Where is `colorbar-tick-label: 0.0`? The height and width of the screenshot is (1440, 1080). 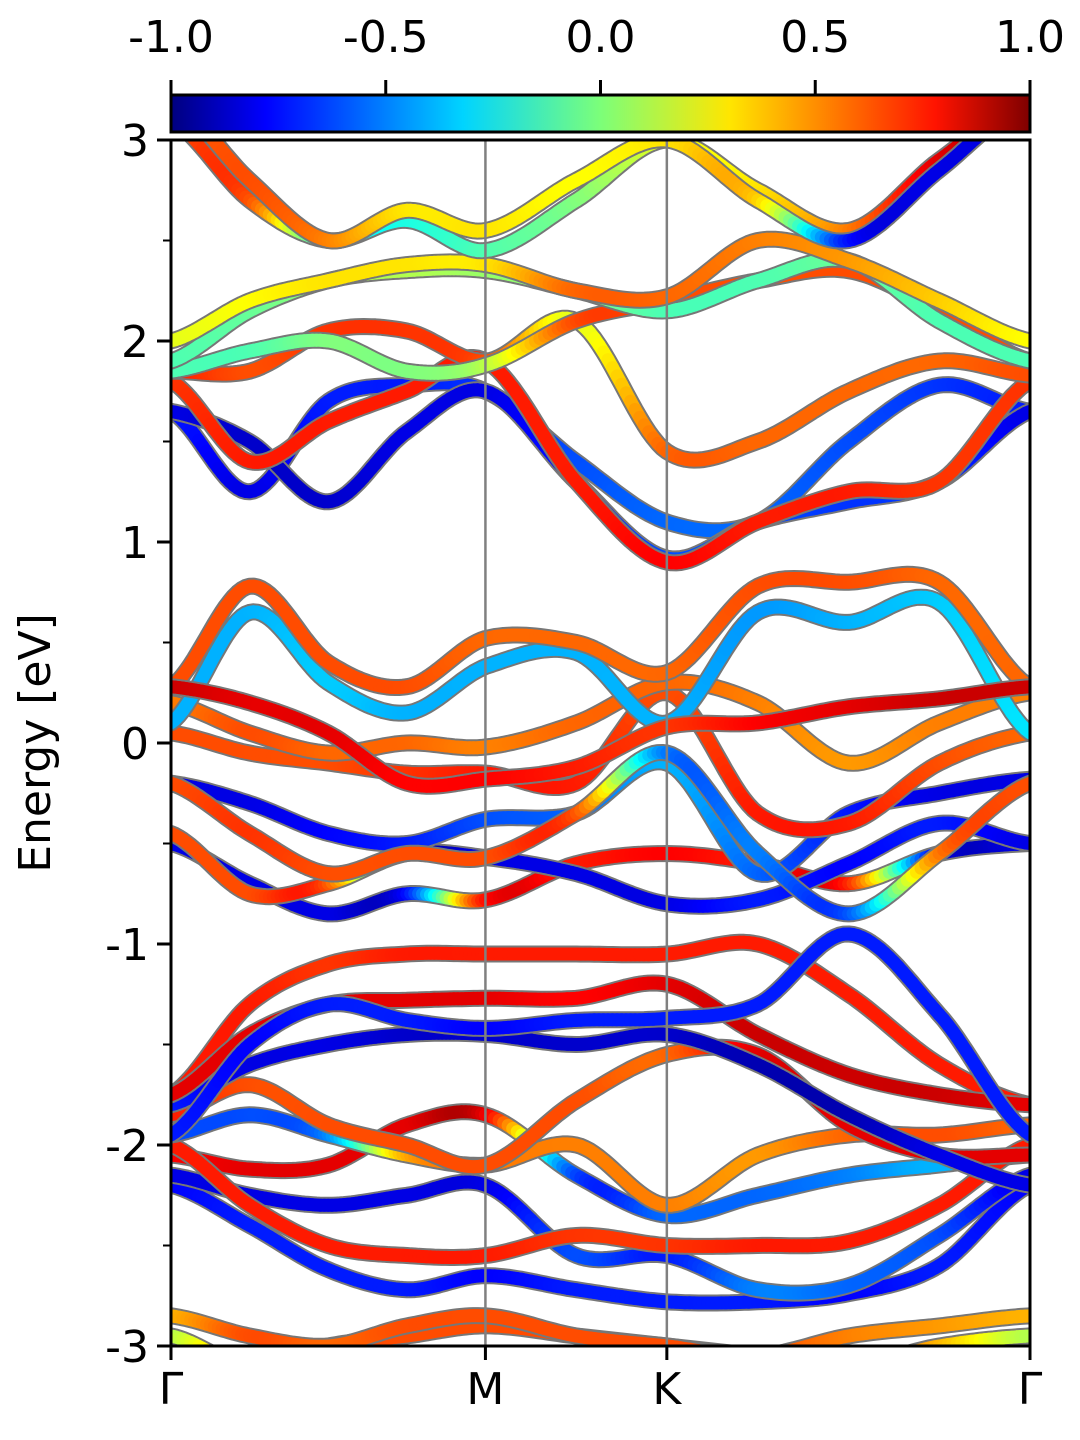
colorbar-tick-label: 0.0 is located at coordinates (601, 37).